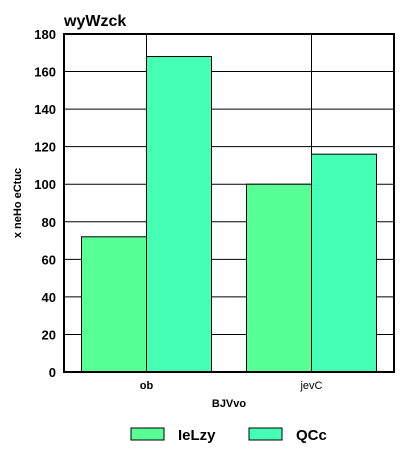  What do you see at coordinates (231, 386) in the screenshot?
I see `x-axis: ob jevC` at bounding box center [231, 386].